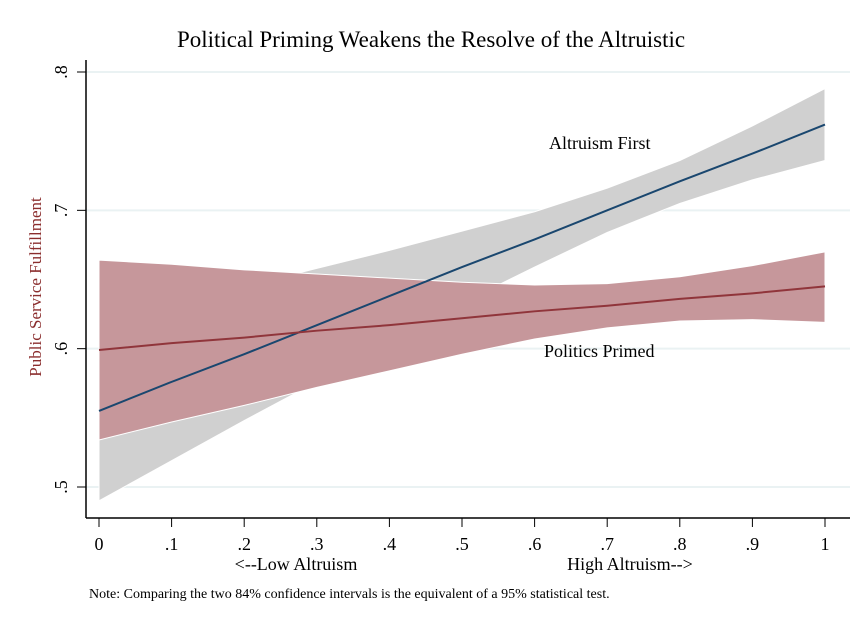 Image resolution: width=863 pixels, height=628 pixels. I want to click on y-axis-label: Public Service Fulfillment, so click(35, 287).